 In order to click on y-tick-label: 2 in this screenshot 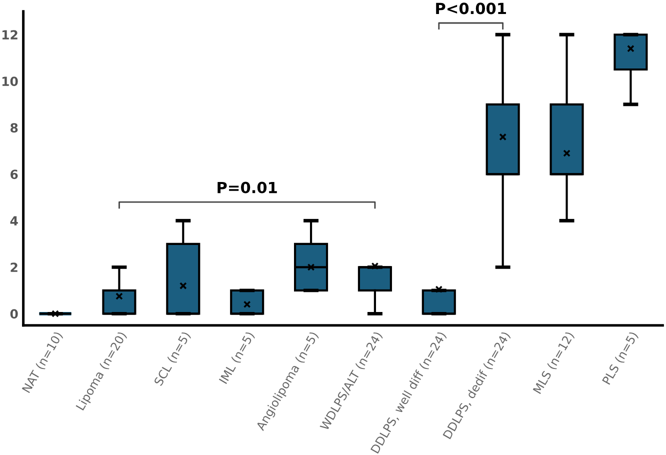, I will do `click(14, 267)`.